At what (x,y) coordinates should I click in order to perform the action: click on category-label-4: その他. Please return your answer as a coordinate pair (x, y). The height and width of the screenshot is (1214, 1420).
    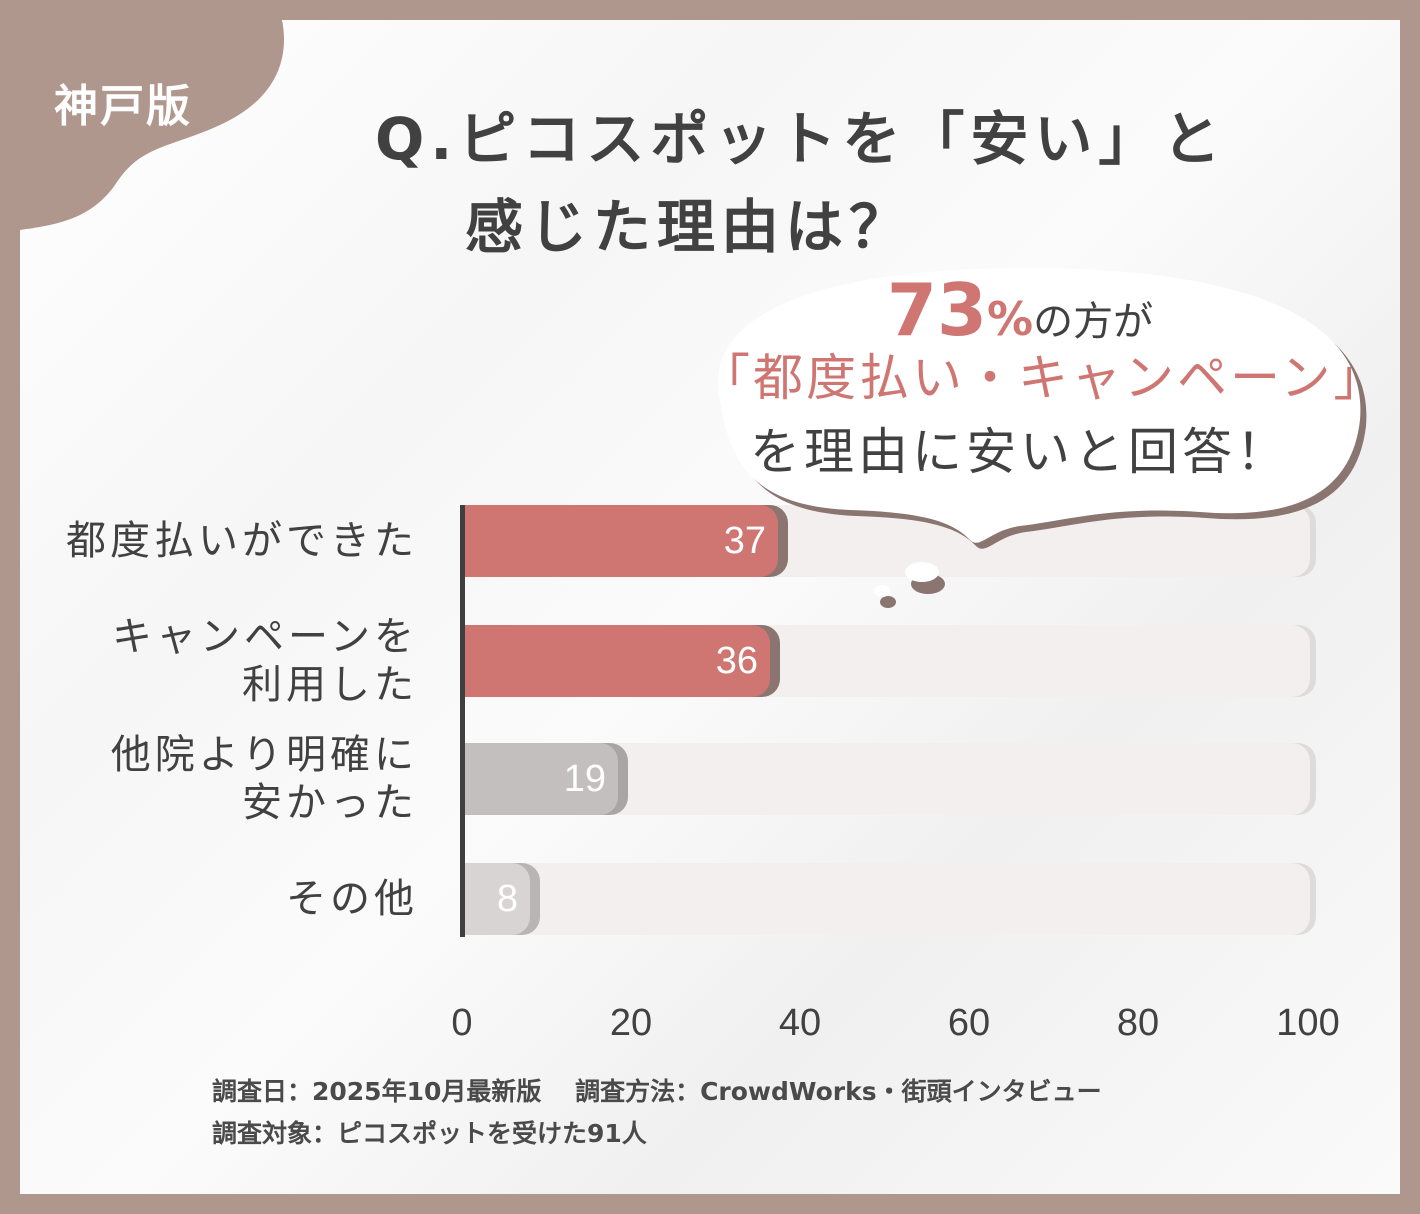
    Looking at the image, I should click on (352, 899).